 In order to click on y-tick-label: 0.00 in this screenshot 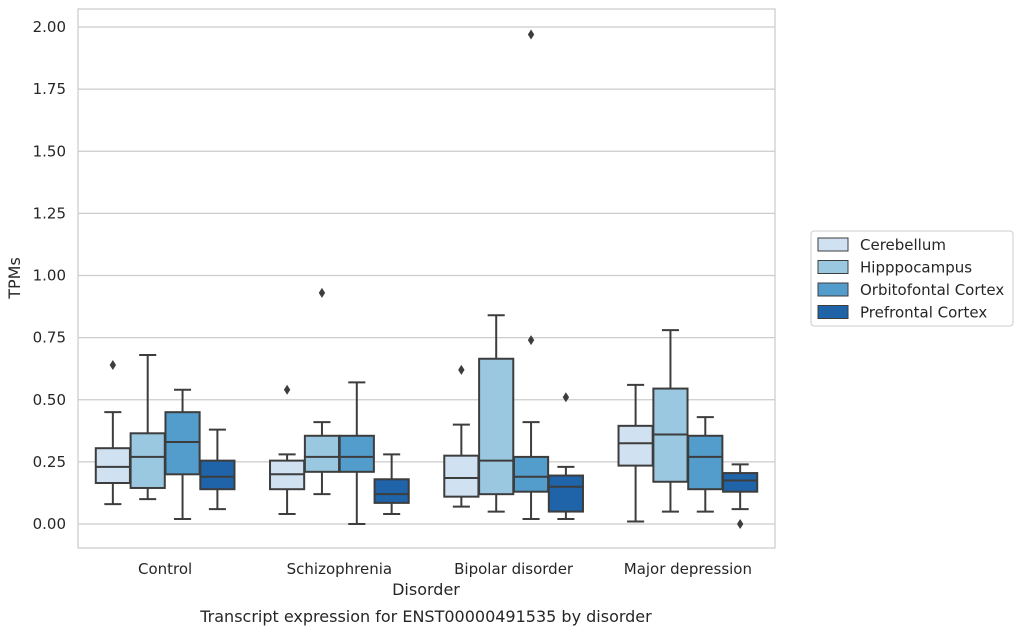, I will do `click(49, 524)`.